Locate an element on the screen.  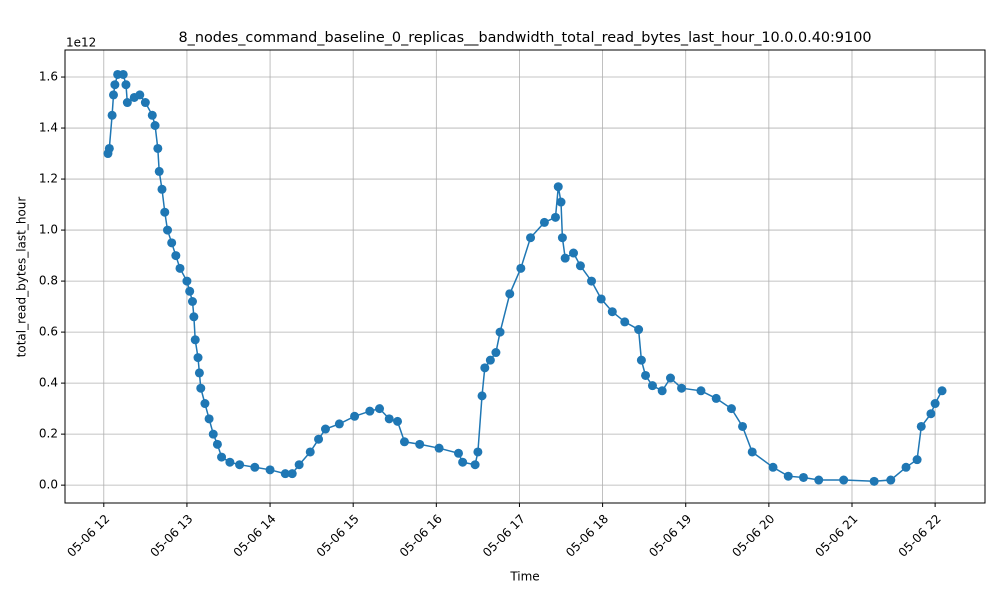
y-tick-label: 1.4 is located at coordinates (48, 128).